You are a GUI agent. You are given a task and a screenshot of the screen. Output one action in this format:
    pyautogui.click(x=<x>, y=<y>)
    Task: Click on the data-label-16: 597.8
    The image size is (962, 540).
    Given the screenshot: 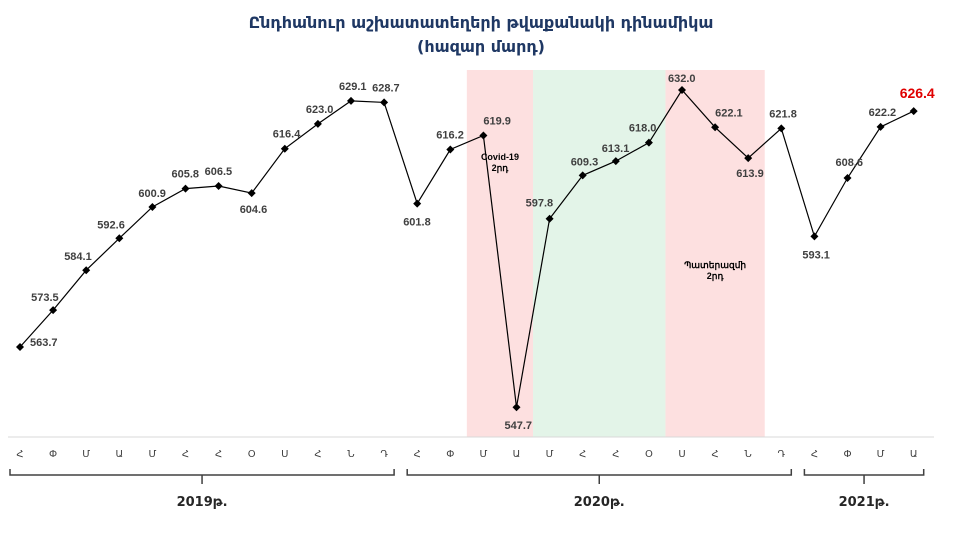 What is the action you would take?
    pyautogui.click(x=540, y=204)
    